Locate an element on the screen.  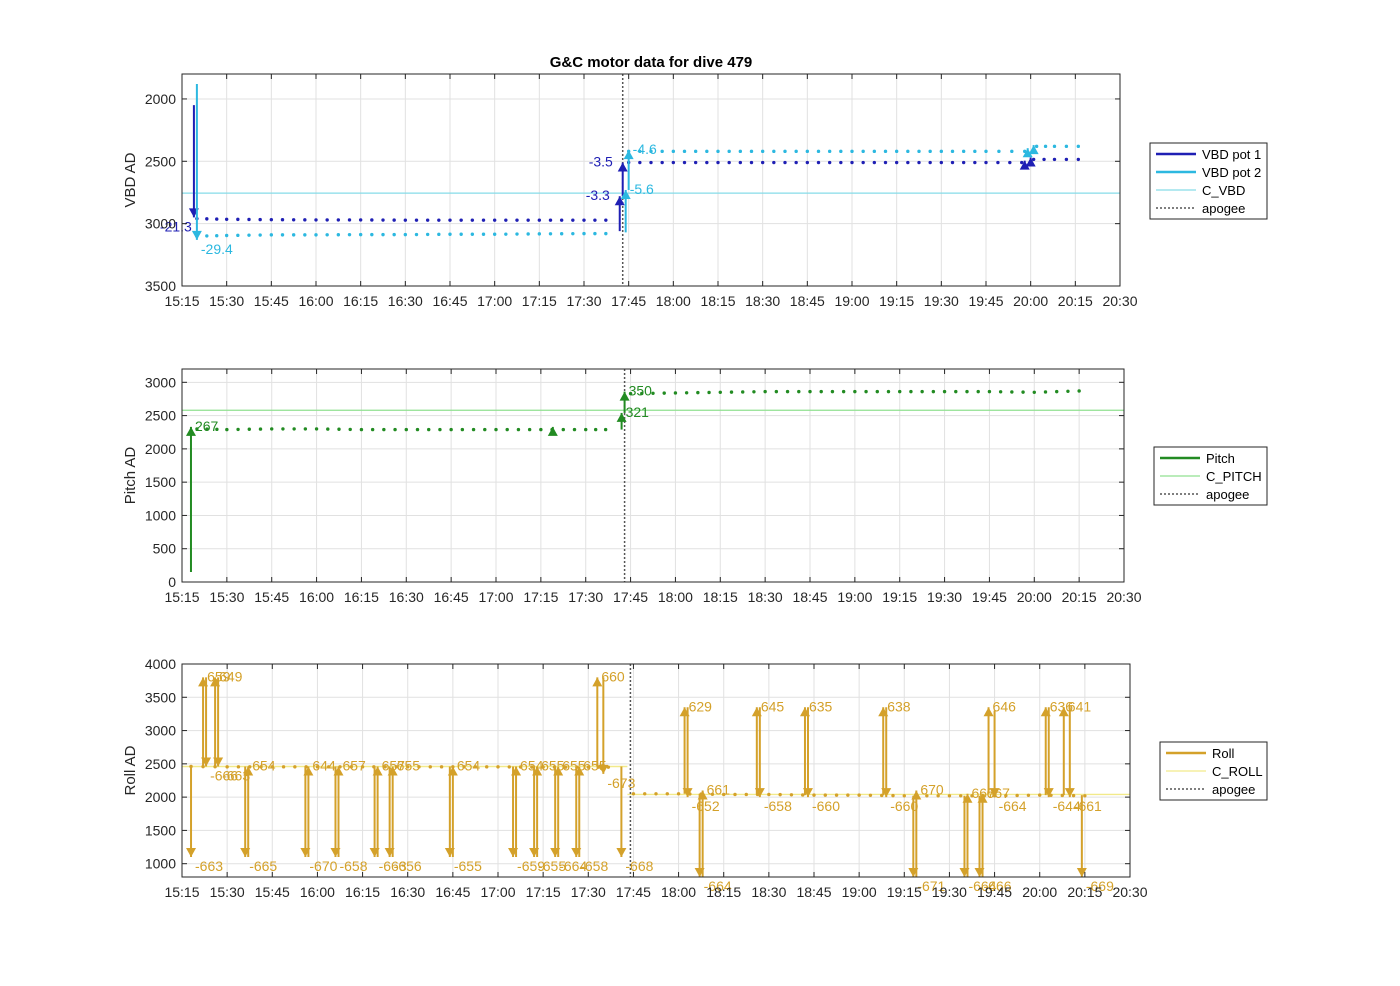
move-label: 655 is located at coordinates (553, 766).